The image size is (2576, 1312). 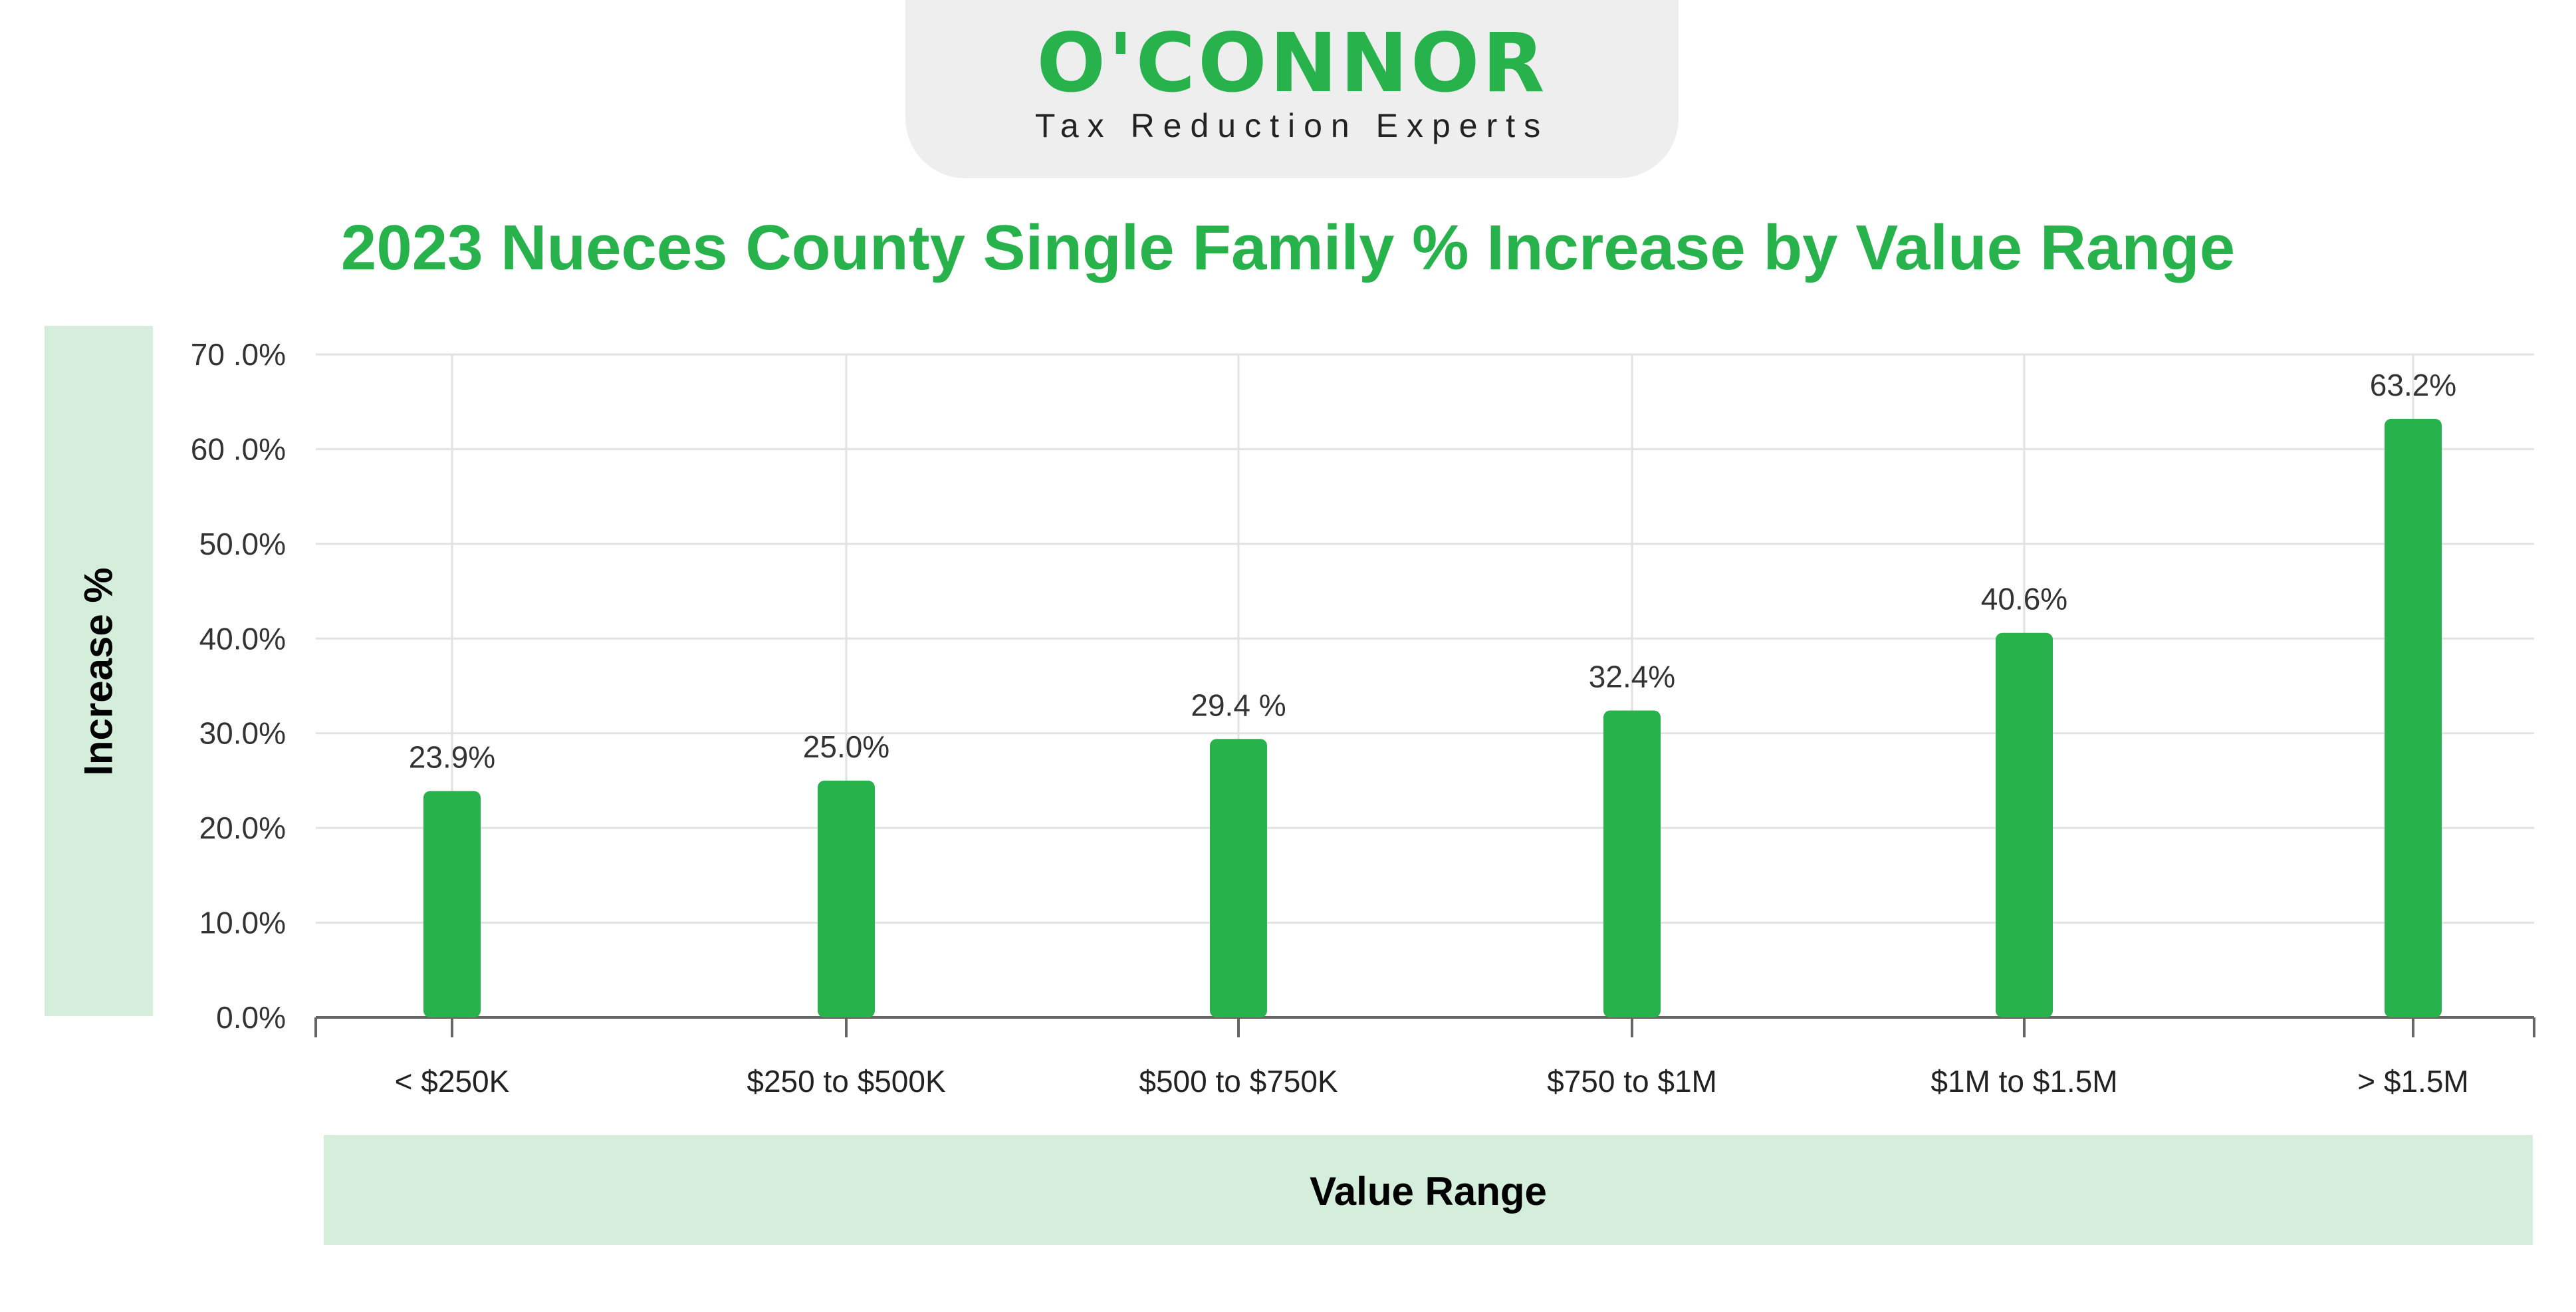 I want to click on x-tick-label: > $1.5M, so click(x=2413, y=1081).